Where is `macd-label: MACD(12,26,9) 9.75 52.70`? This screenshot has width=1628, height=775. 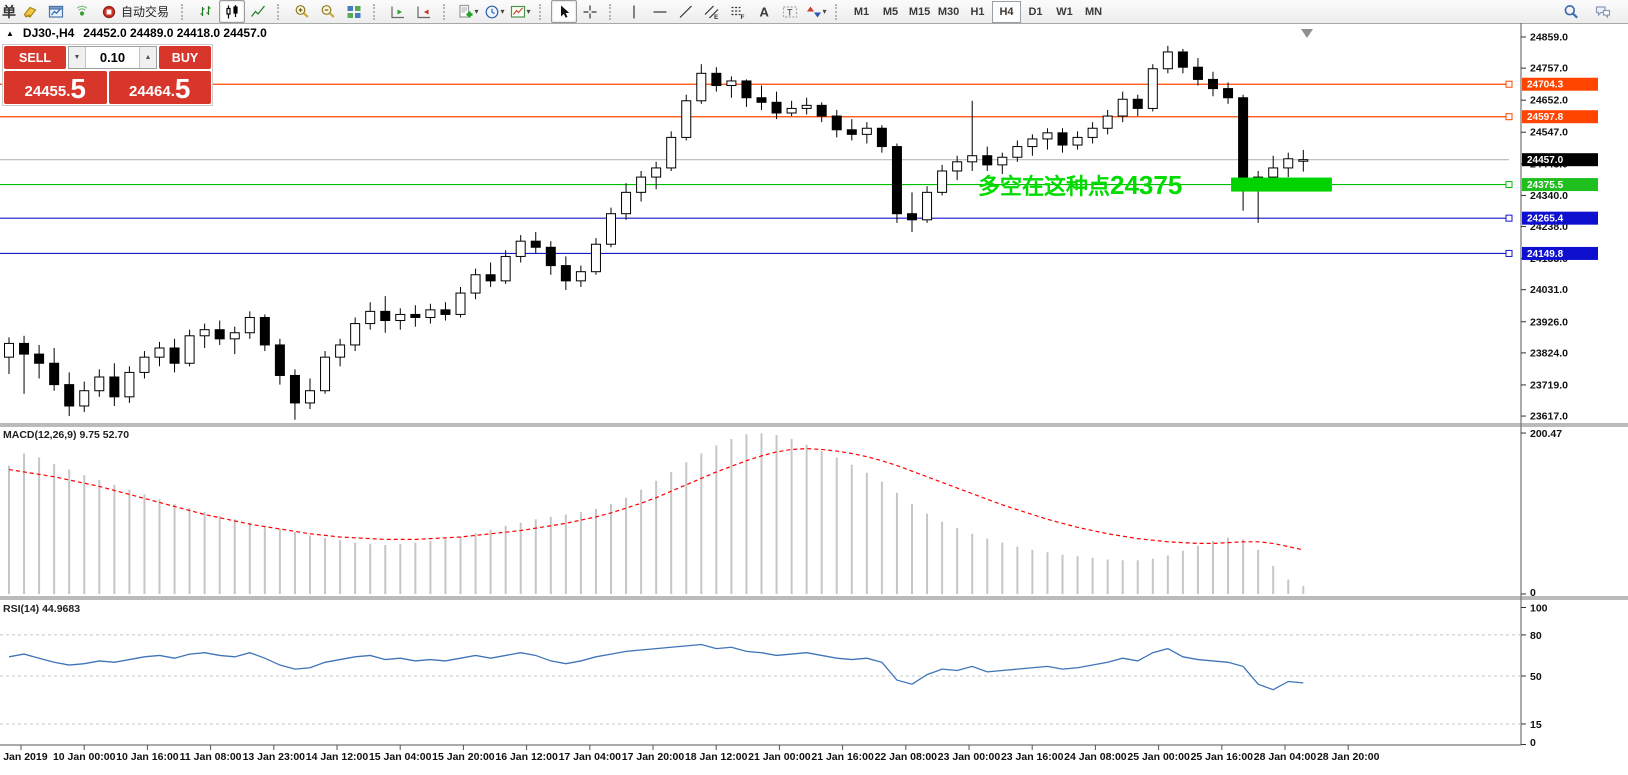 macd-label: MACD(12,26,9) 9.75 52.70 is located at coordinates (66, 435).